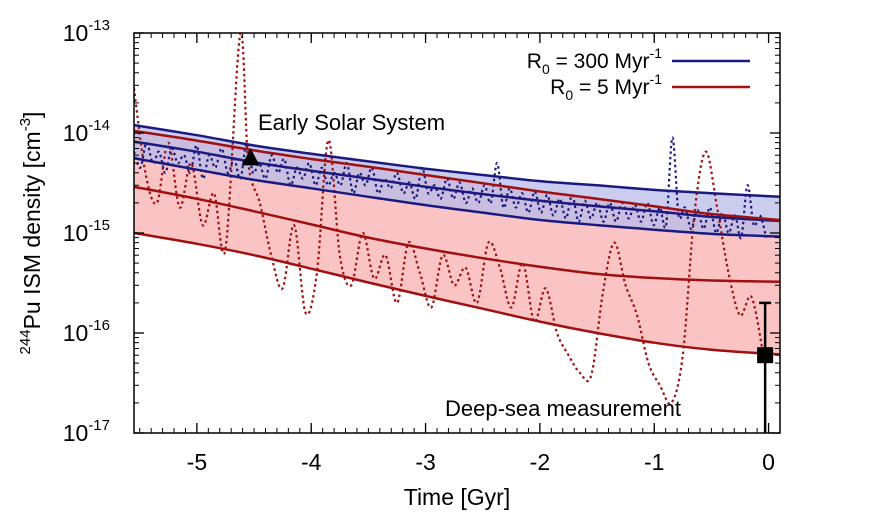  I want to click on x-tick-label: -2, so click(540, 462).